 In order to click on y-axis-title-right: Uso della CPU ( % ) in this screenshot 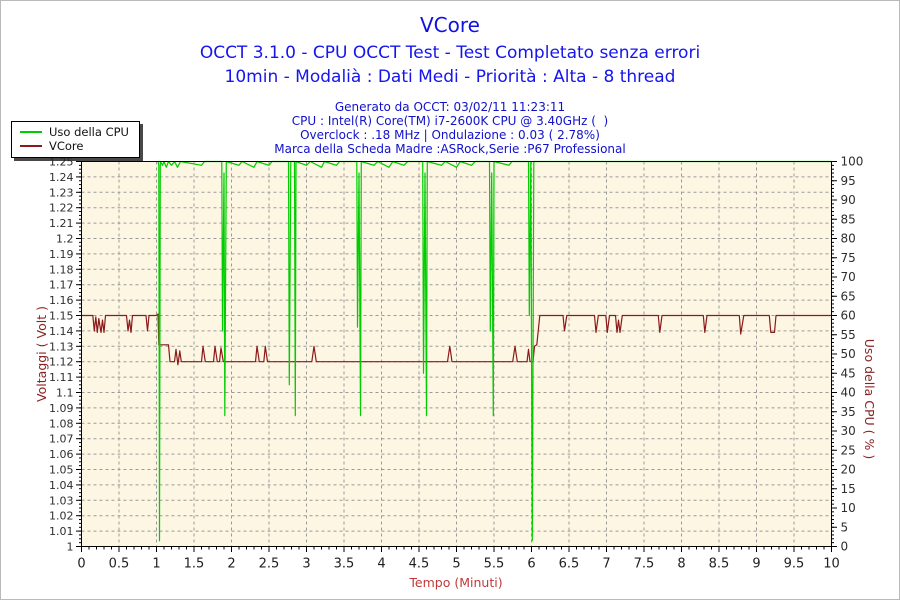, I will do `click(869, 399)`.